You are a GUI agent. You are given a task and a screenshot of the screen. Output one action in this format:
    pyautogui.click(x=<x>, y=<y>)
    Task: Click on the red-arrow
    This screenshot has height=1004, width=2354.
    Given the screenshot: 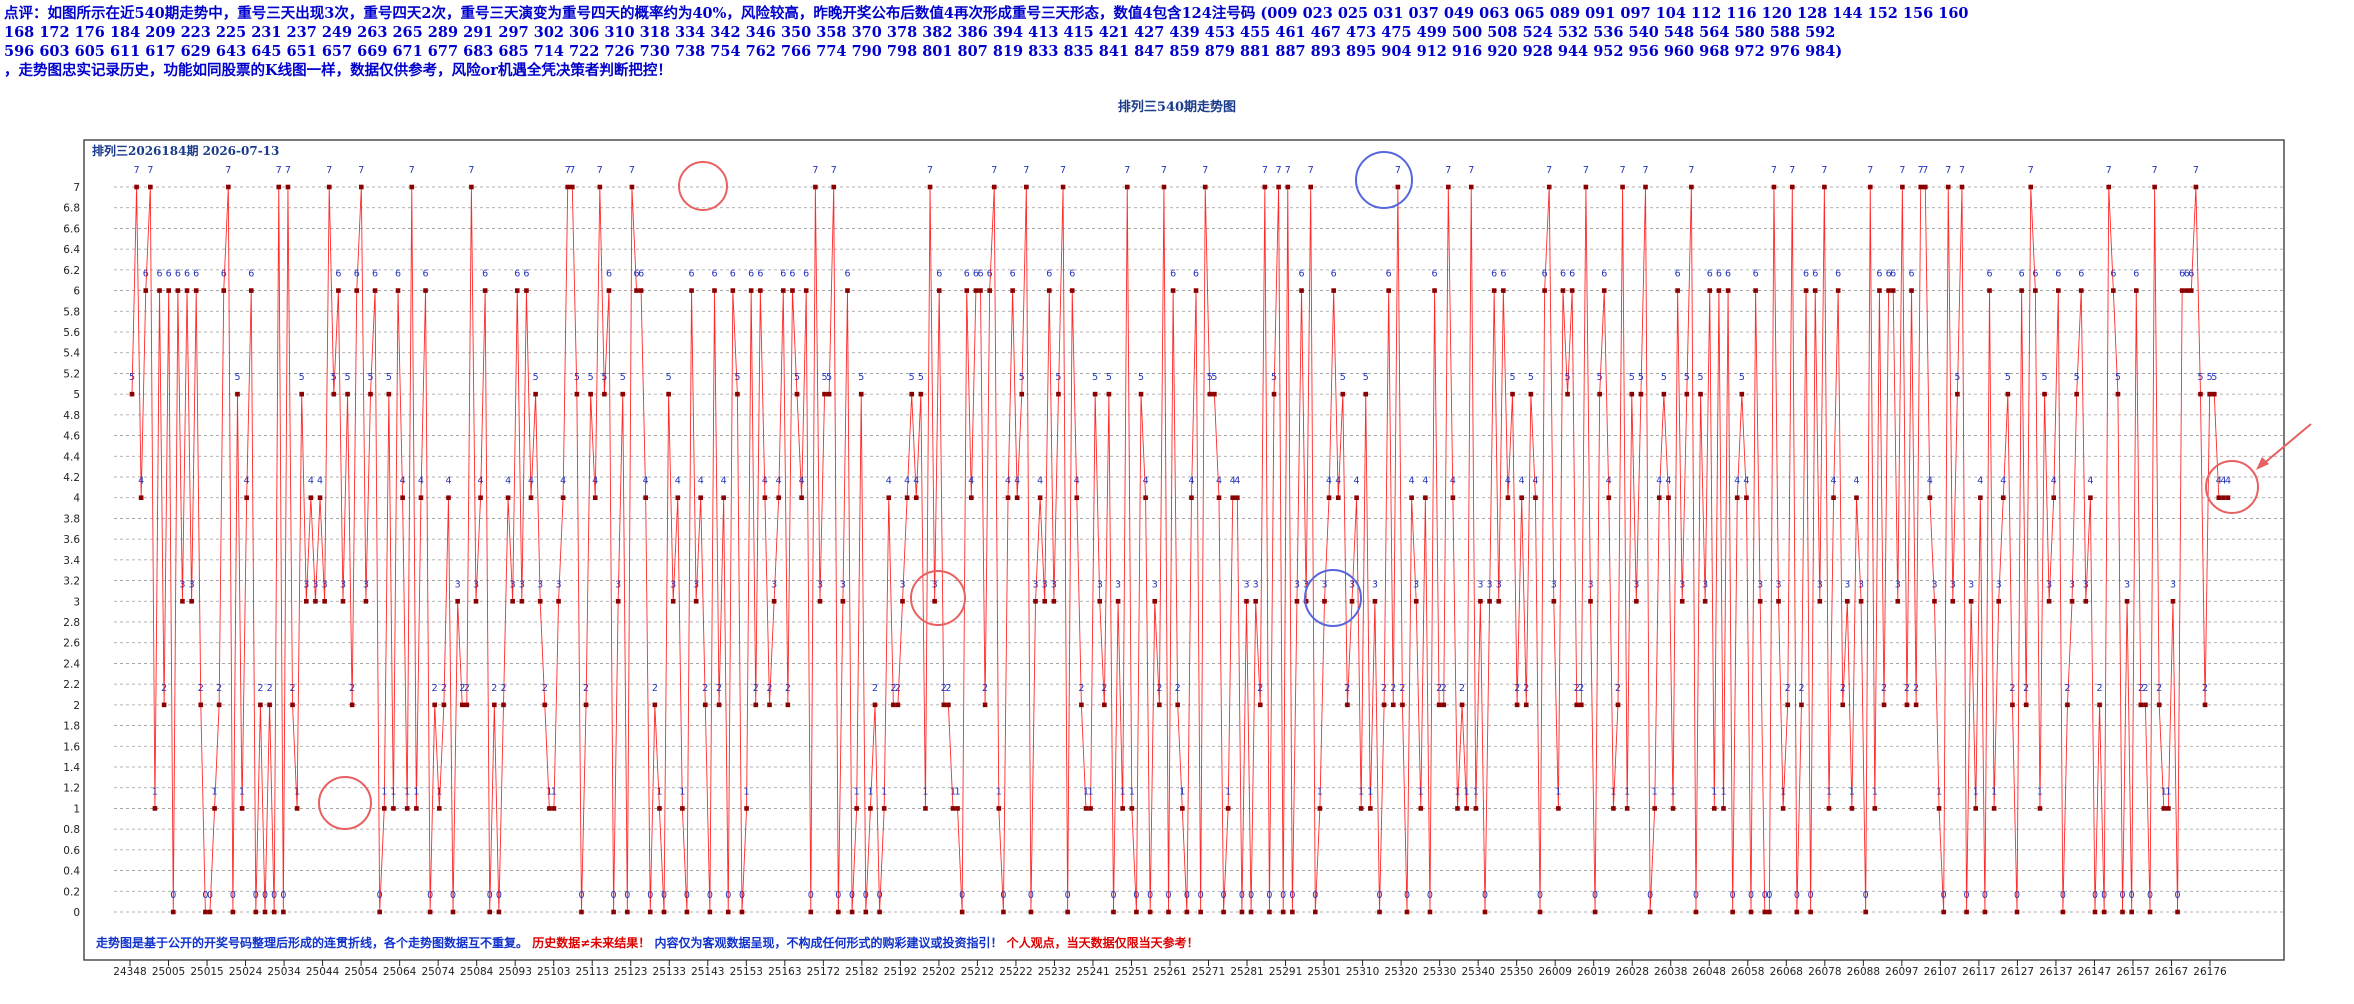 What is the action you would take?
    pyautogui.click(x=2286, y=444)
    